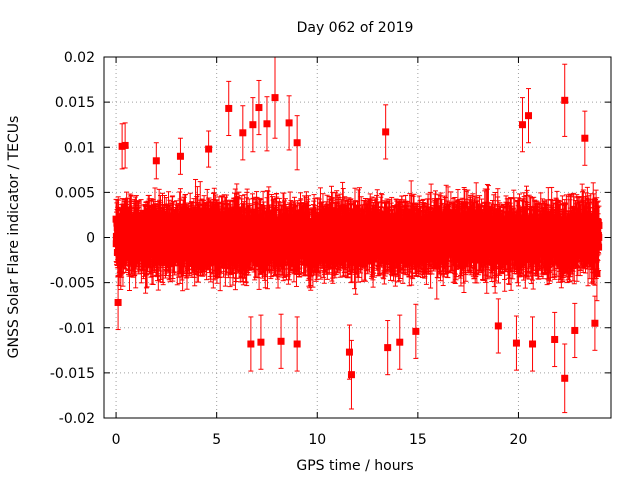 The image size is (640, 480). I want to click on chart-title: Day 062 of 2019, so click(355, 28).